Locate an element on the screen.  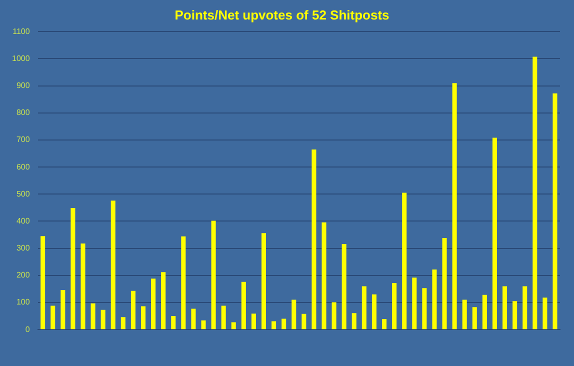
y-tick-label: 100 is located at coordinates (23, 302).